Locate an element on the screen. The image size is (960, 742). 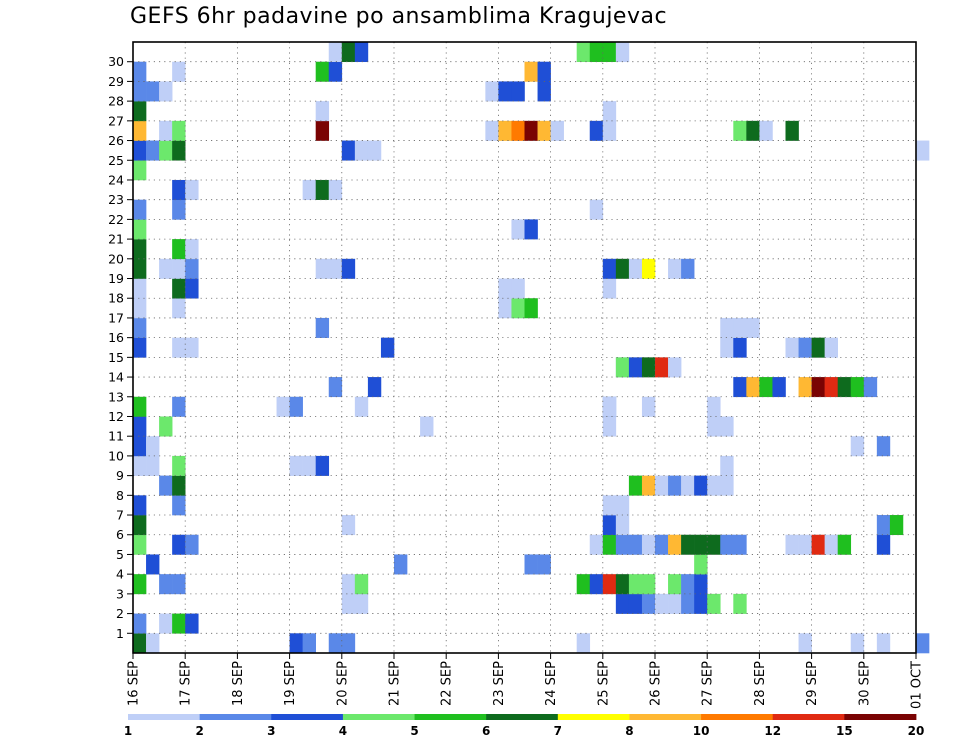
y-tick-label: 23 is located at coordinates (116, 199).